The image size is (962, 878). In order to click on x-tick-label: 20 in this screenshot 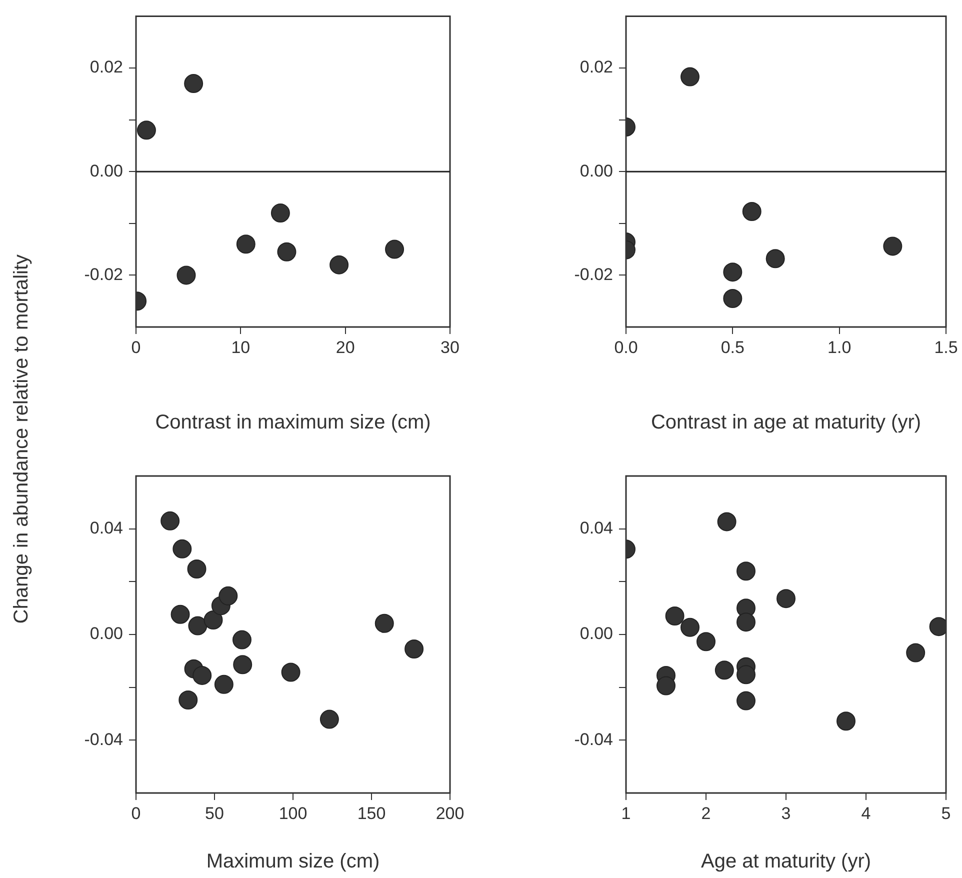, I will do `click(345, 347)`.